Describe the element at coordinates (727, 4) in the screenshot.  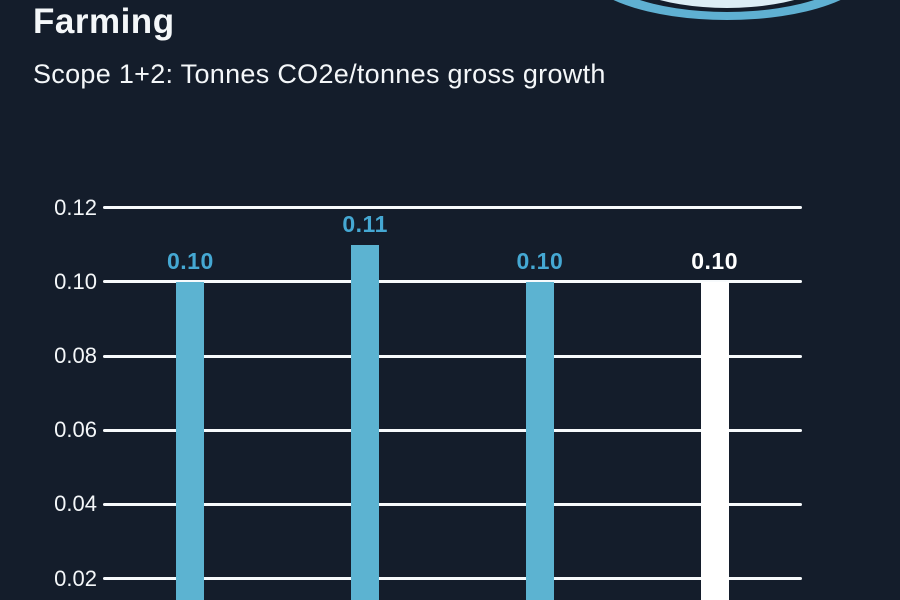
I see `ellipse-fill` at that location.